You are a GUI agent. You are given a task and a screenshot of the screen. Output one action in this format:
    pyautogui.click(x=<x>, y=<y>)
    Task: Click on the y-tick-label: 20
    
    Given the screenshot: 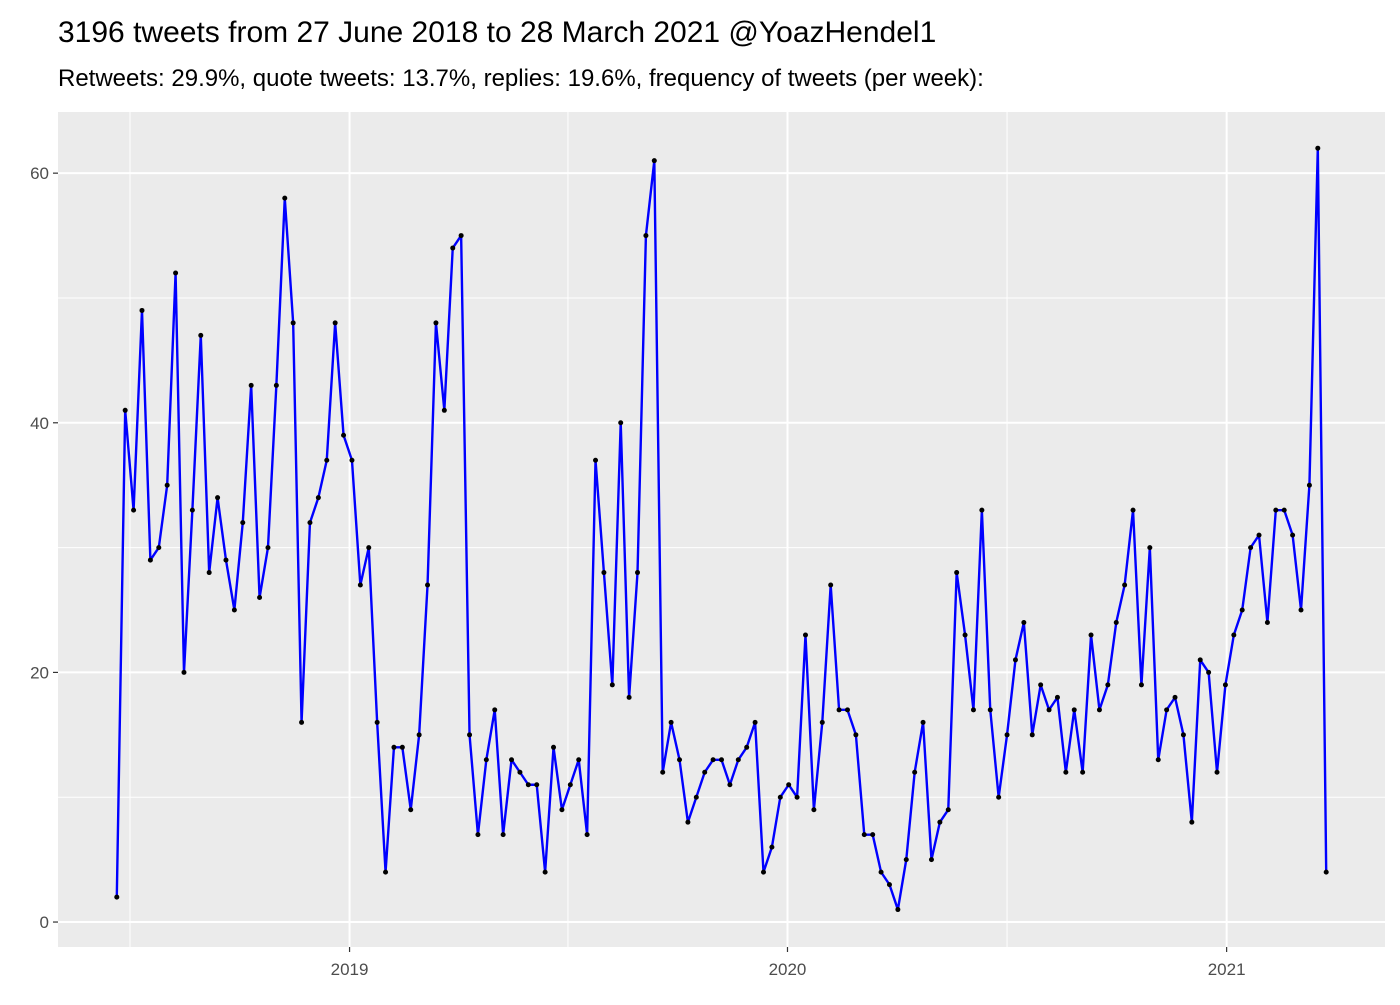 What is the action you would take?
    pyautogui.click(x=39, y=672)
    